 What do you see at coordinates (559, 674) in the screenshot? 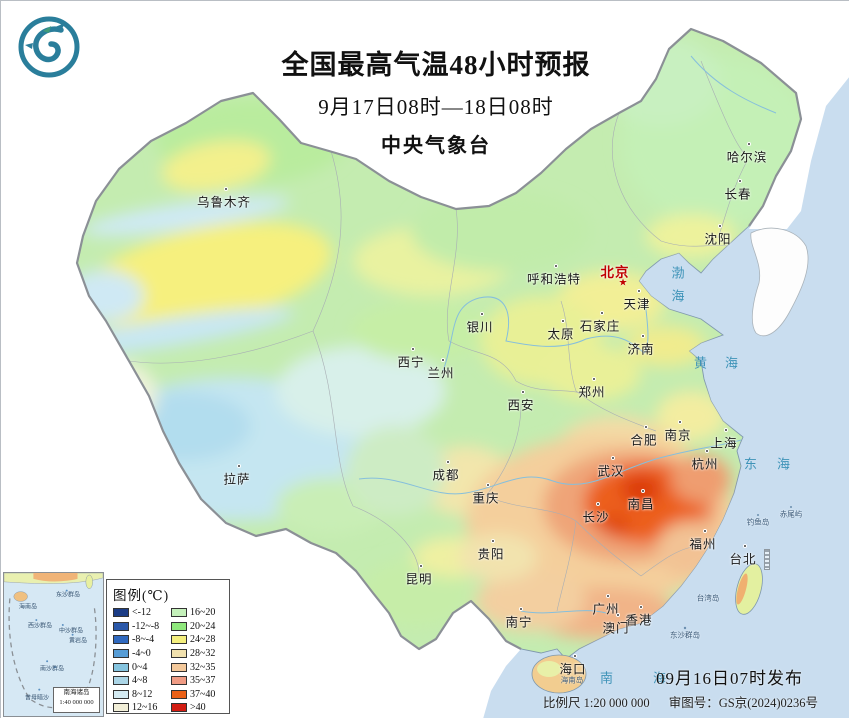
I see `hainan-island` at bounding box center [559, 674].